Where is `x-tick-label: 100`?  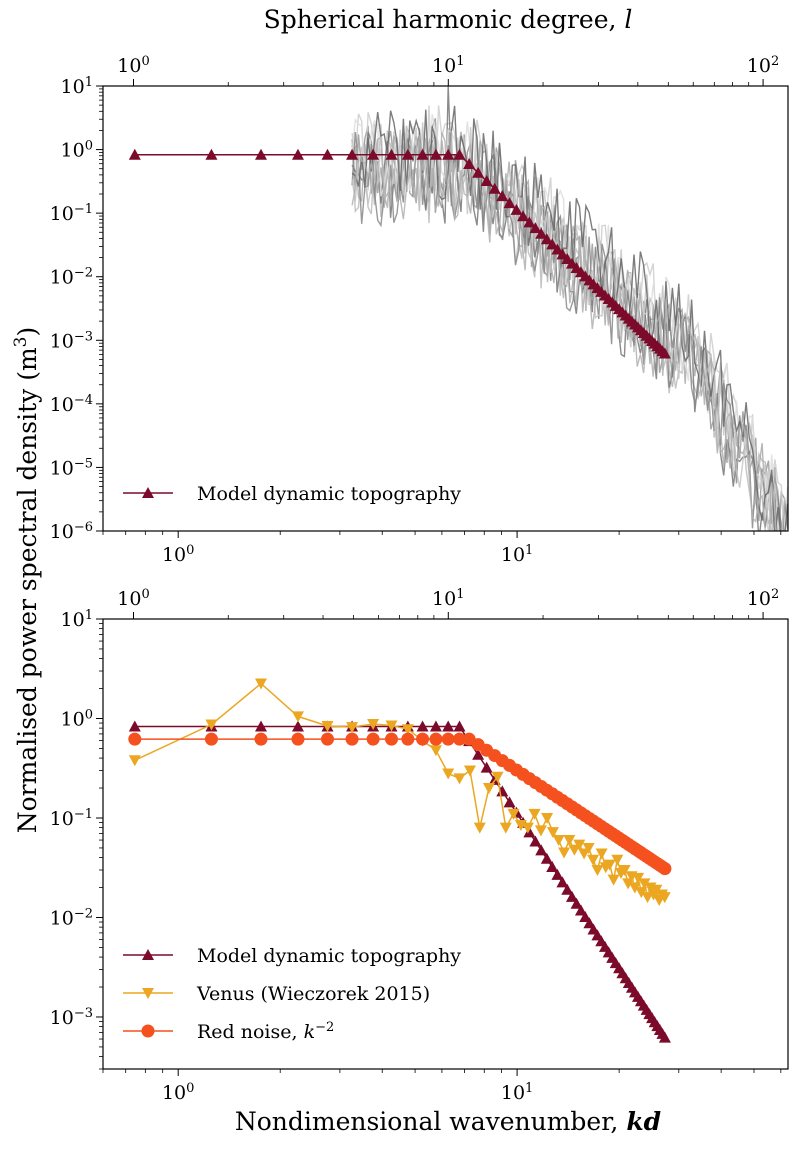
x-tick-label: 100 is located at coordinates (178, 1093).